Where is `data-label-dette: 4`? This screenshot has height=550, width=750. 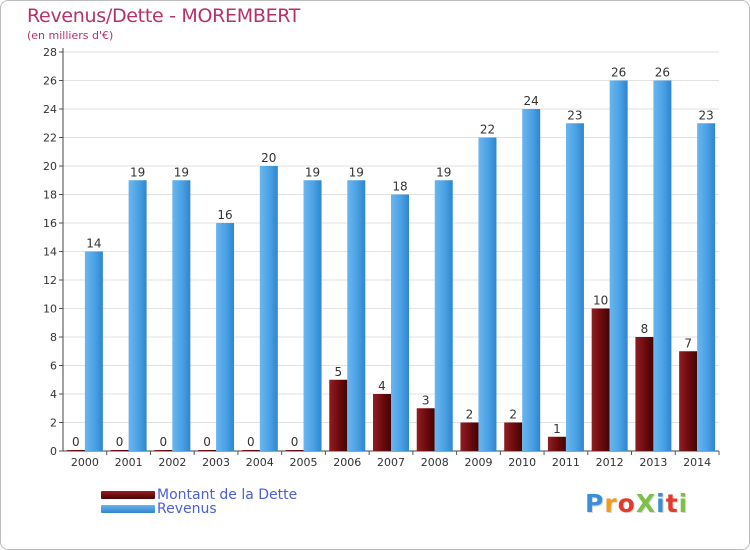 data-label-dette: 4 is located at coordinates (382, 386).